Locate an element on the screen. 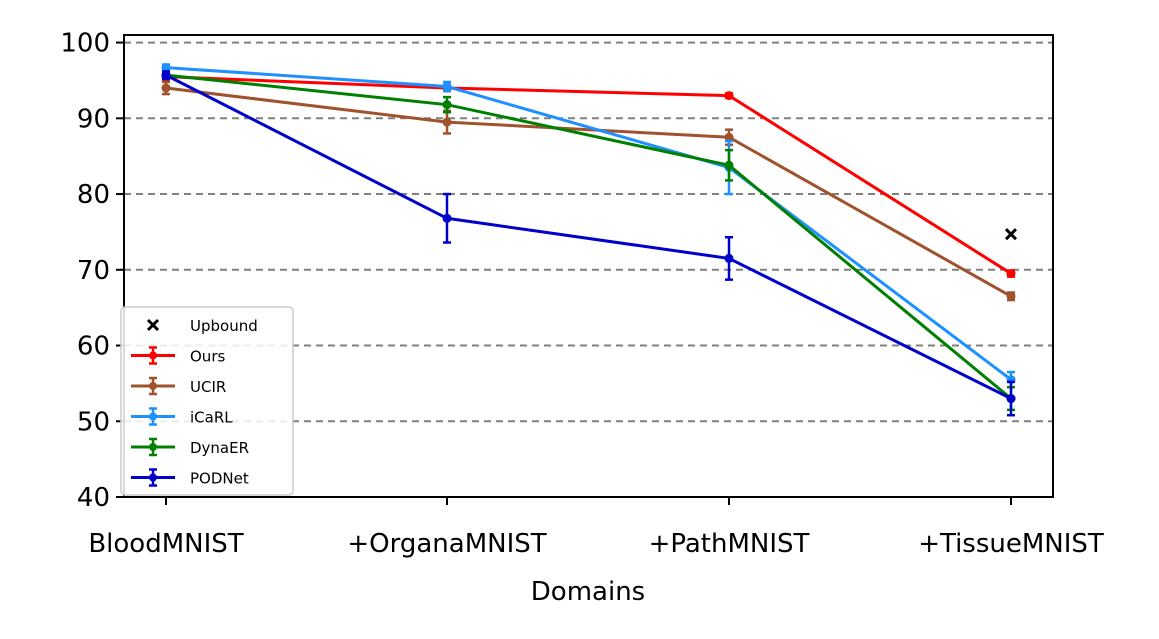  y-tick-label: 50 is located at coordinates (93, 422).